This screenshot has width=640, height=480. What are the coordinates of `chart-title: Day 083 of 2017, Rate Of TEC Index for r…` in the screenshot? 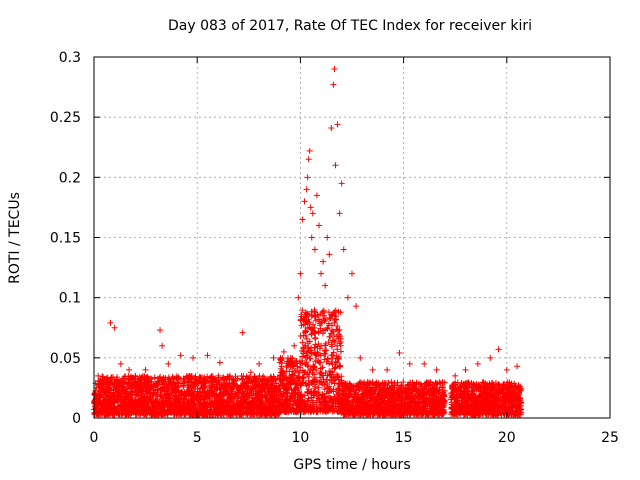 It's located at (349, 26).